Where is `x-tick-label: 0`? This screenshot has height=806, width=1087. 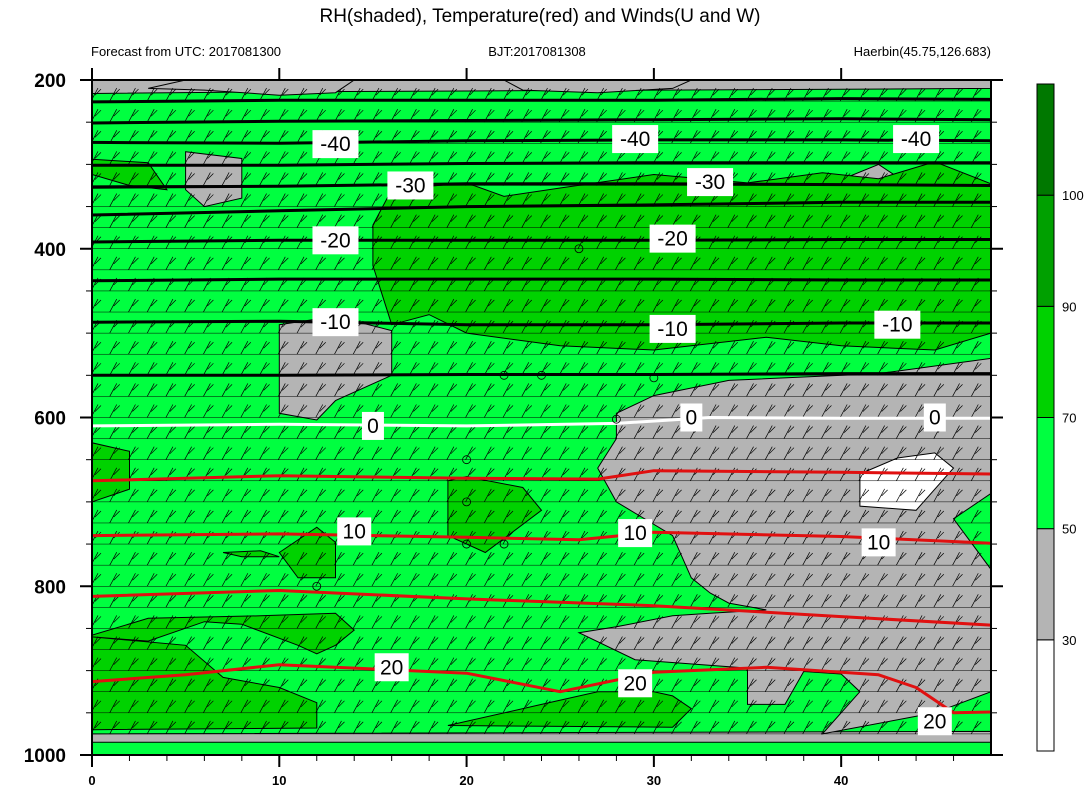 x-tick-label: 0 is located at coordinates (91, 780).